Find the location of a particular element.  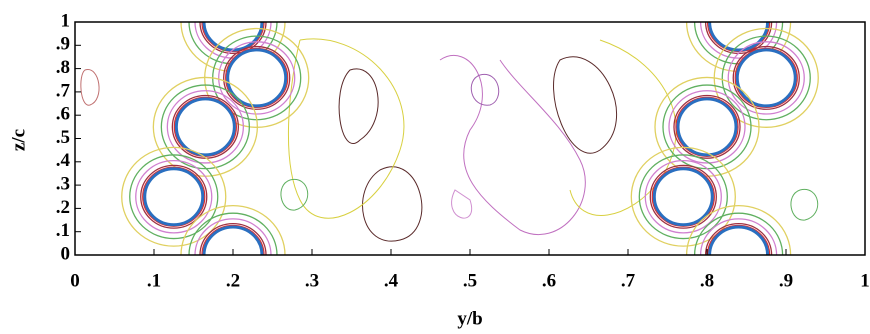

x-tick-label: .1 is located at coordinates (154, 280).